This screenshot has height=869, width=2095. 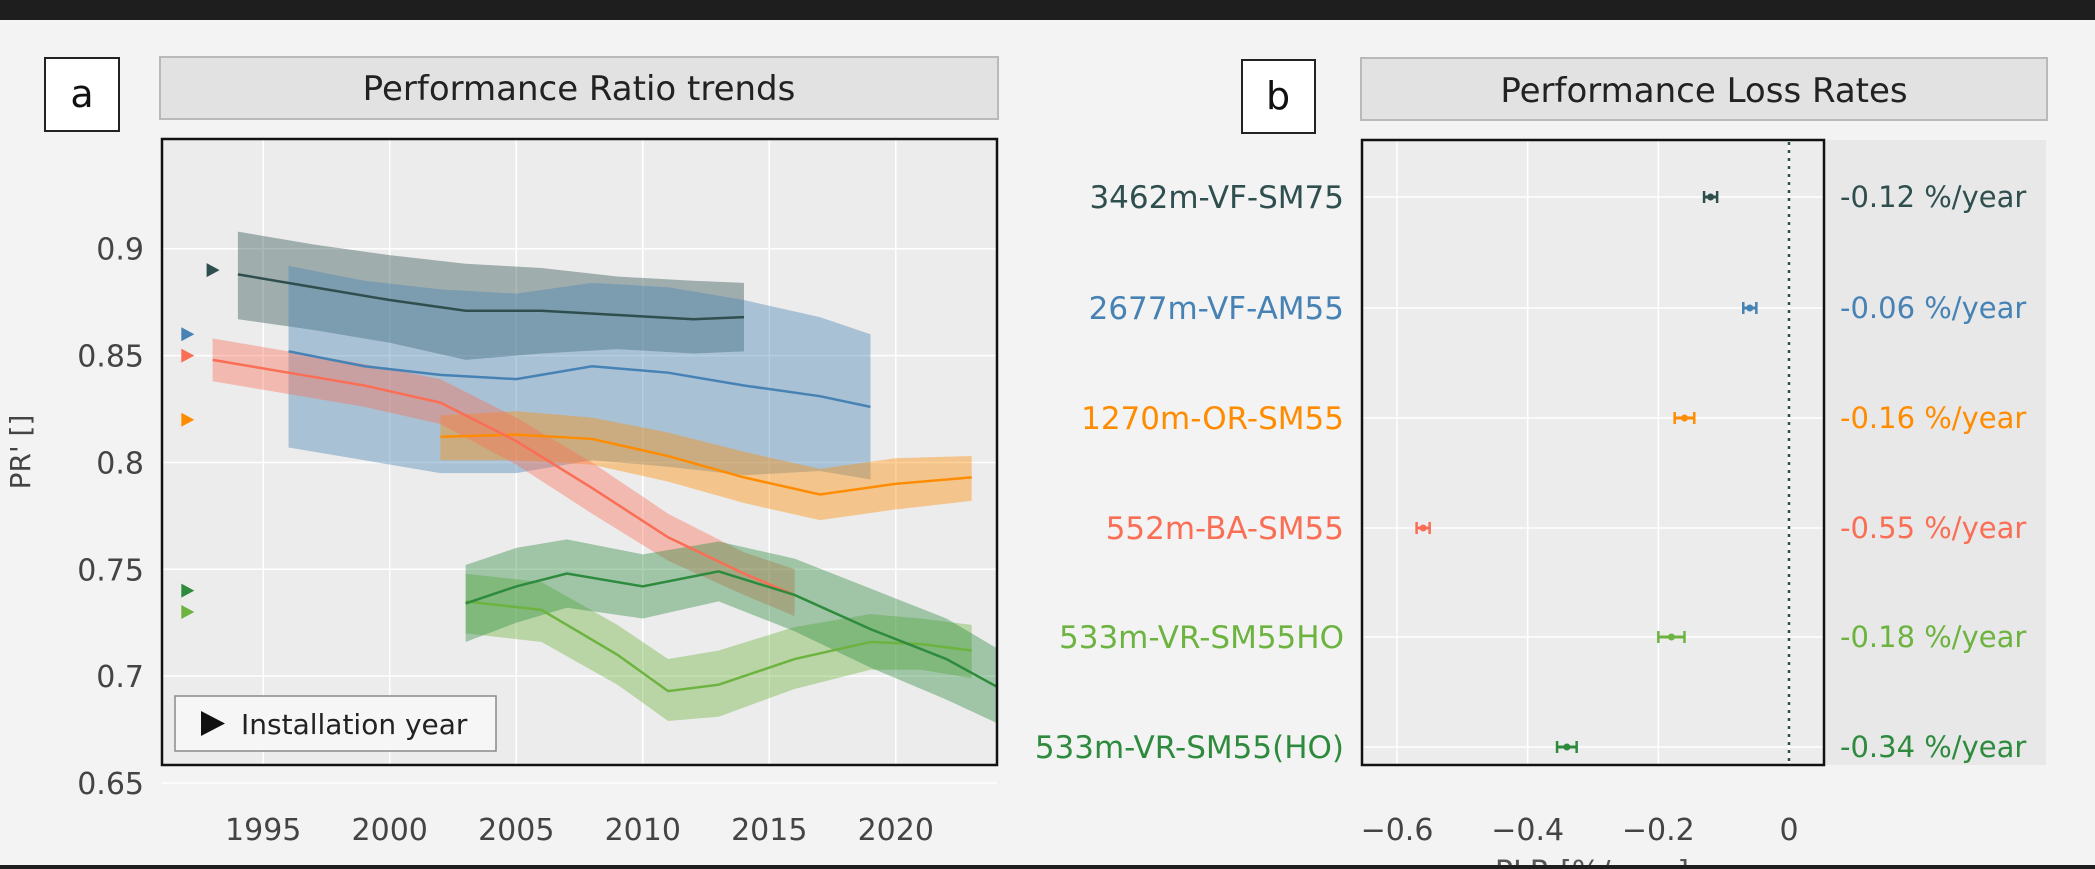 What do you see at coordinates (579, 379) in the screenshot?
I see `line-2677m-vf-am55` at bounding box center [579, 379].